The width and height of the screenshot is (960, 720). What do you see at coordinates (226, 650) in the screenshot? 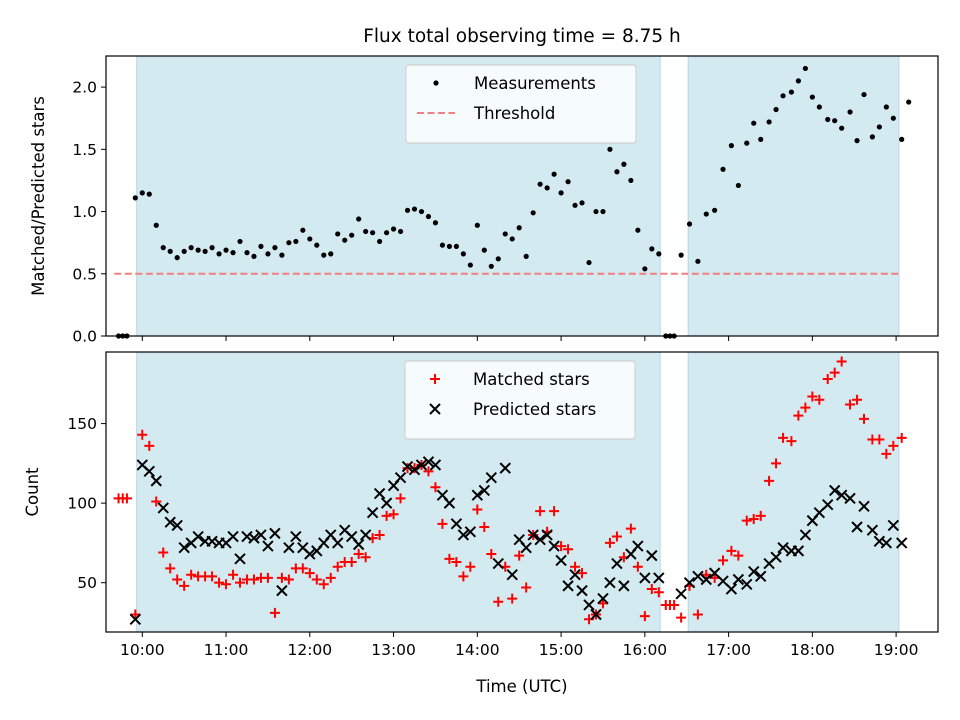
I see `x-tick-label: 11:00` at bounding box center [226, 650].